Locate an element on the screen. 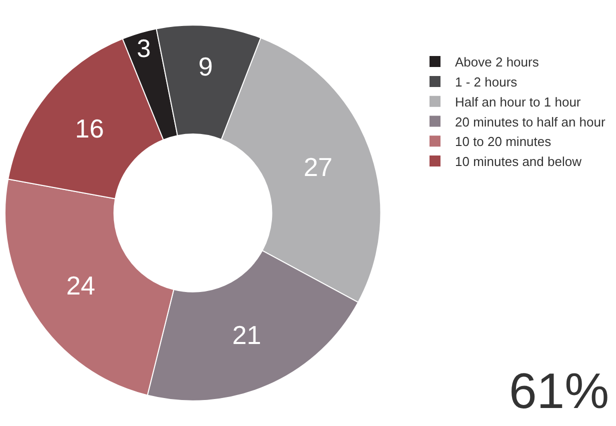  legend-label: 10 minutes and below is located at coordinates (518, 162).